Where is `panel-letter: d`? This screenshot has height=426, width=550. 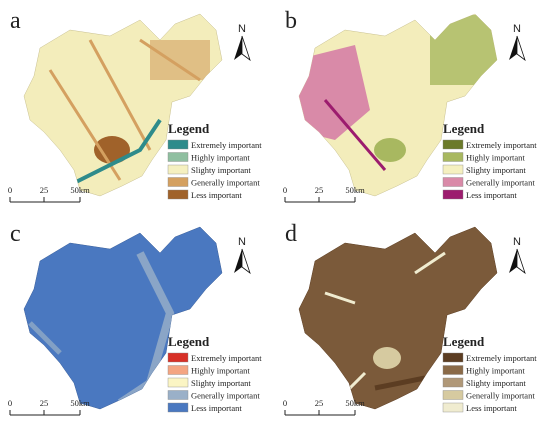
panel-letter: d is located at coordinates (291, 234).